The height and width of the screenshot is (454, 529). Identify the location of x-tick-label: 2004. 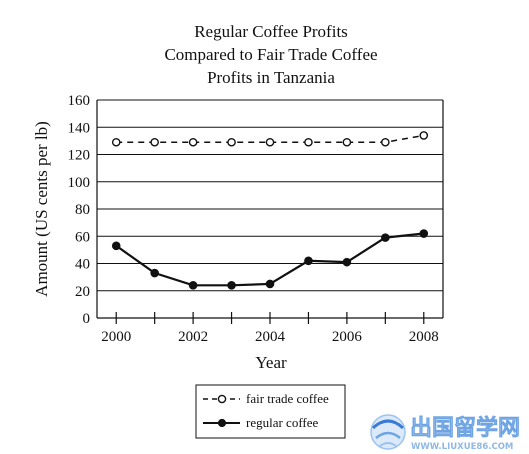
(270, 337).